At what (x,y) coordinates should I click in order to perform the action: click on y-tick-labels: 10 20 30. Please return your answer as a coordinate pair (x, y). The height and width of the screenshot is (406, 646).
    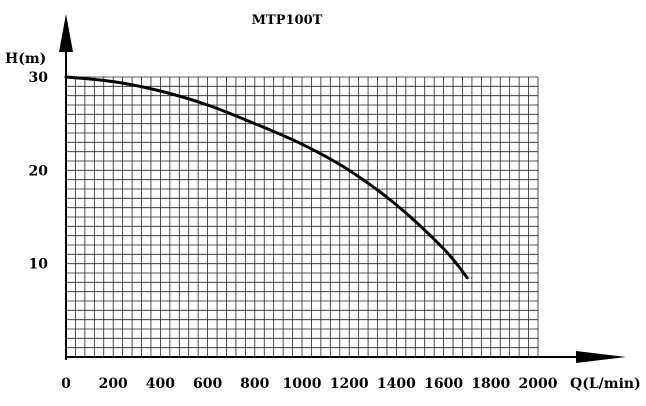
    Looking at the image, I should click on (39, 171).